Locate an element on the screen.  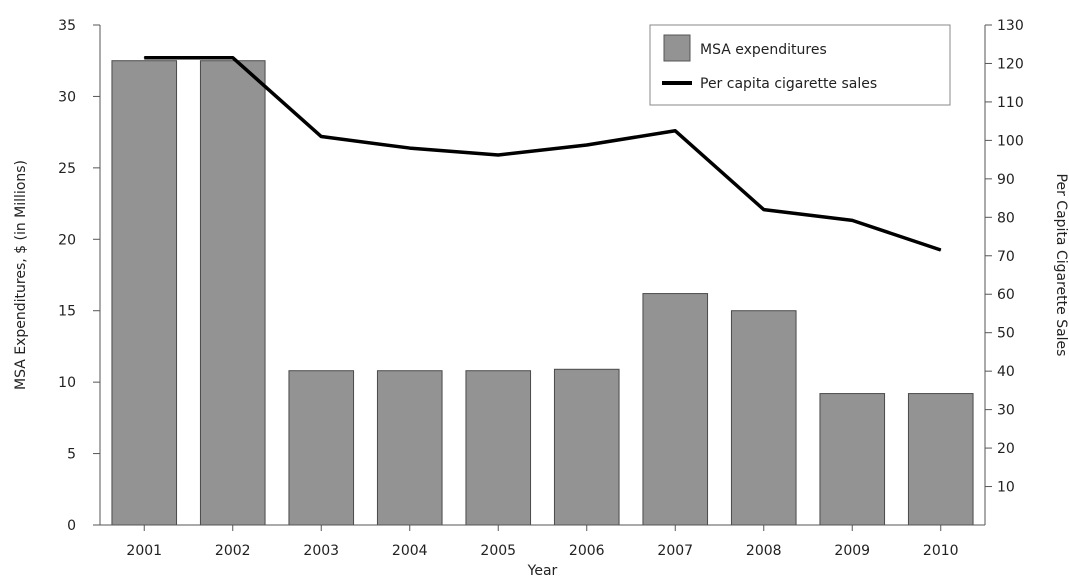
left-y-tick-label-10: 10 is located at coordinates (67, 383).